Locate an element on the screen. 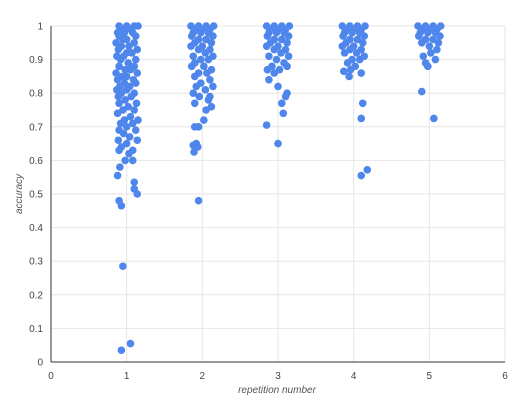  y-tick-label: 0.8 is located at coordinates (36, 94).